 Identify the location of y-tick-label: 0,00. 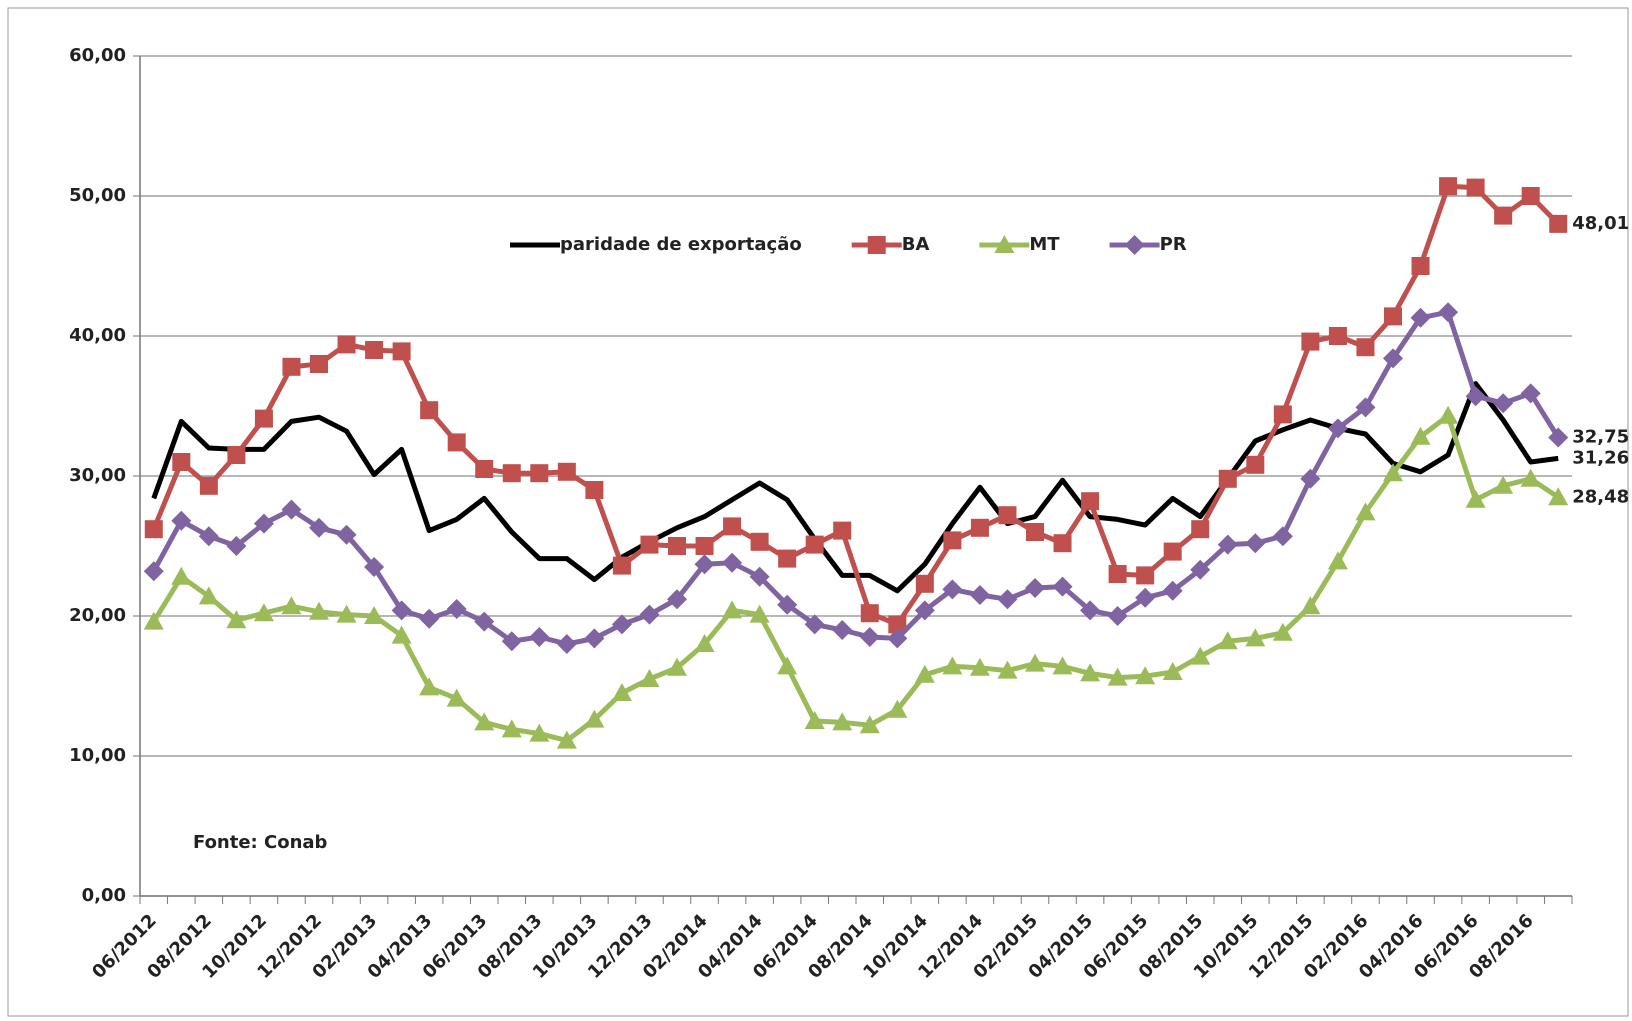
(104, 895).